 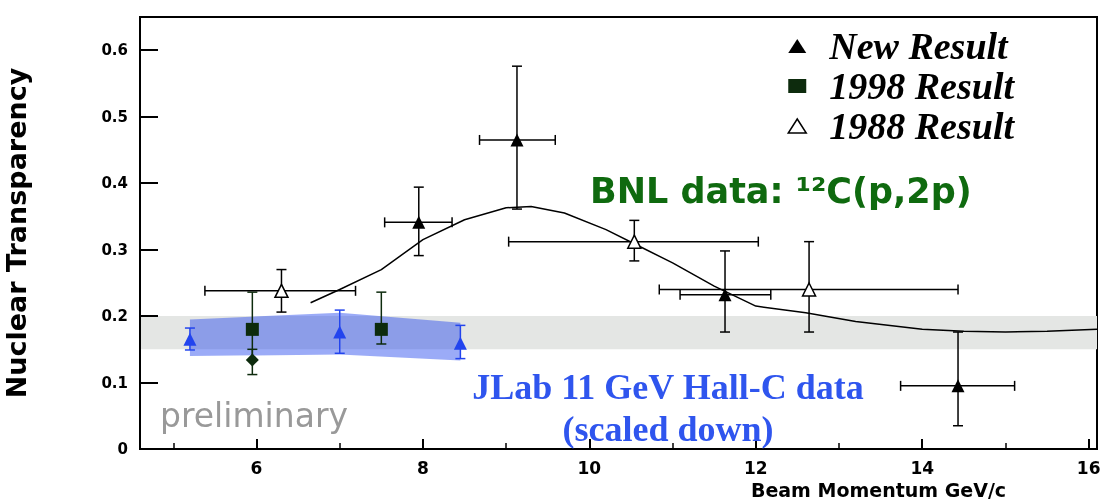 I want to click on x-axis-title: Beam Momentum GeV/c, so click(x=878, y=490).